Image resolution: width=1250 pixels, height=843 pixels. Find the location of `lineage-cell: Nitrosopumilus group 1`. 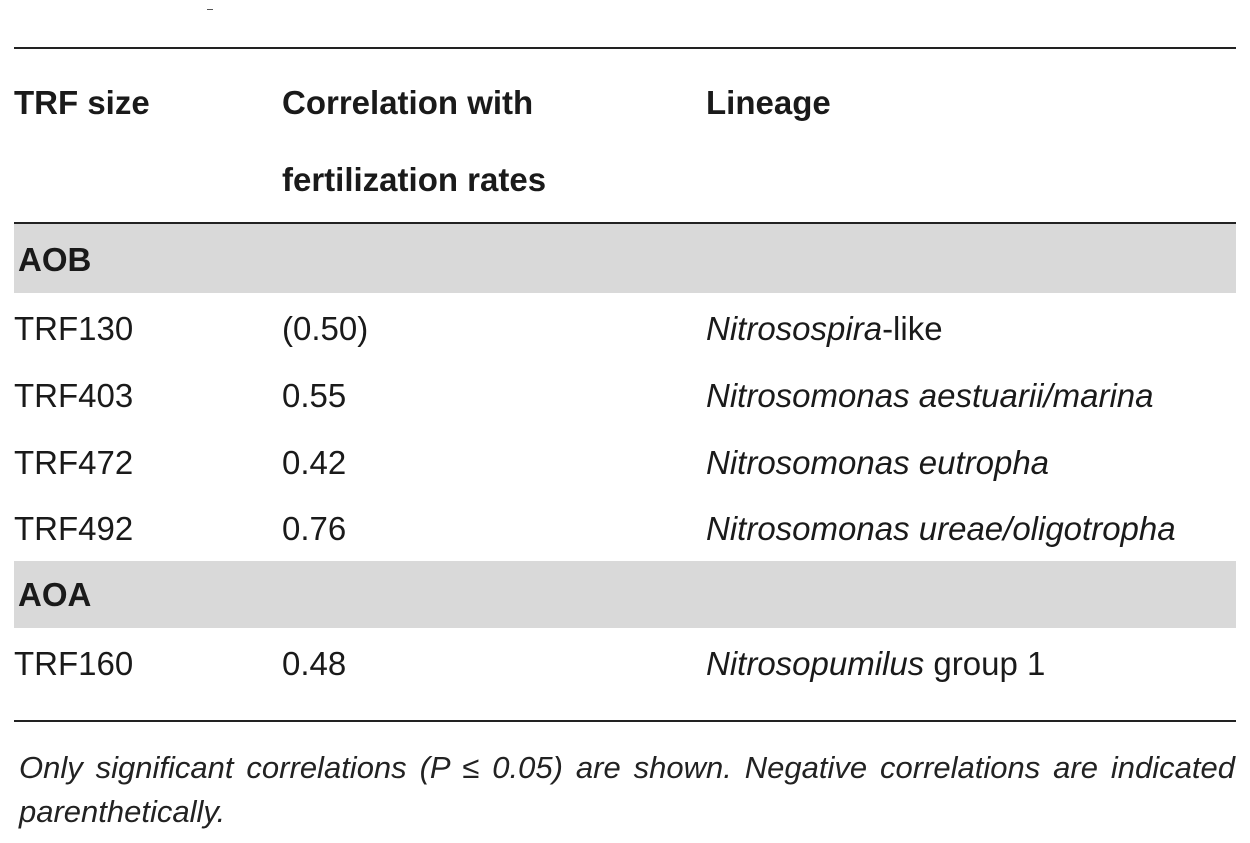

lineage-cell: Nitrosopumilus group 1 is located at coordinates (875, 663).